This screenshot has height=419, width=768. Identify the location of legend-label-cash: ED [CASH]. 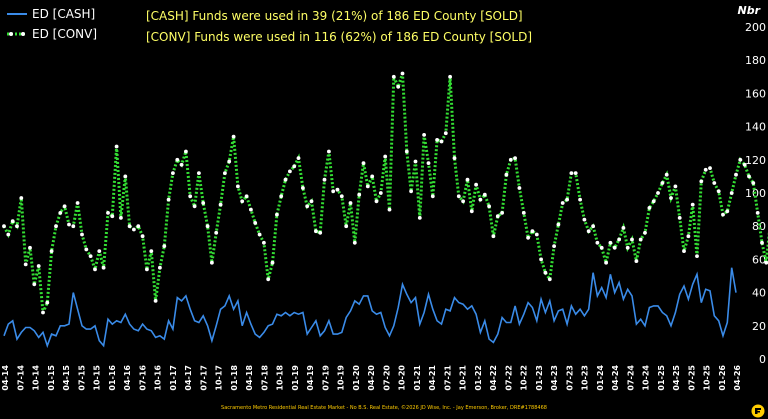
(64, 14).